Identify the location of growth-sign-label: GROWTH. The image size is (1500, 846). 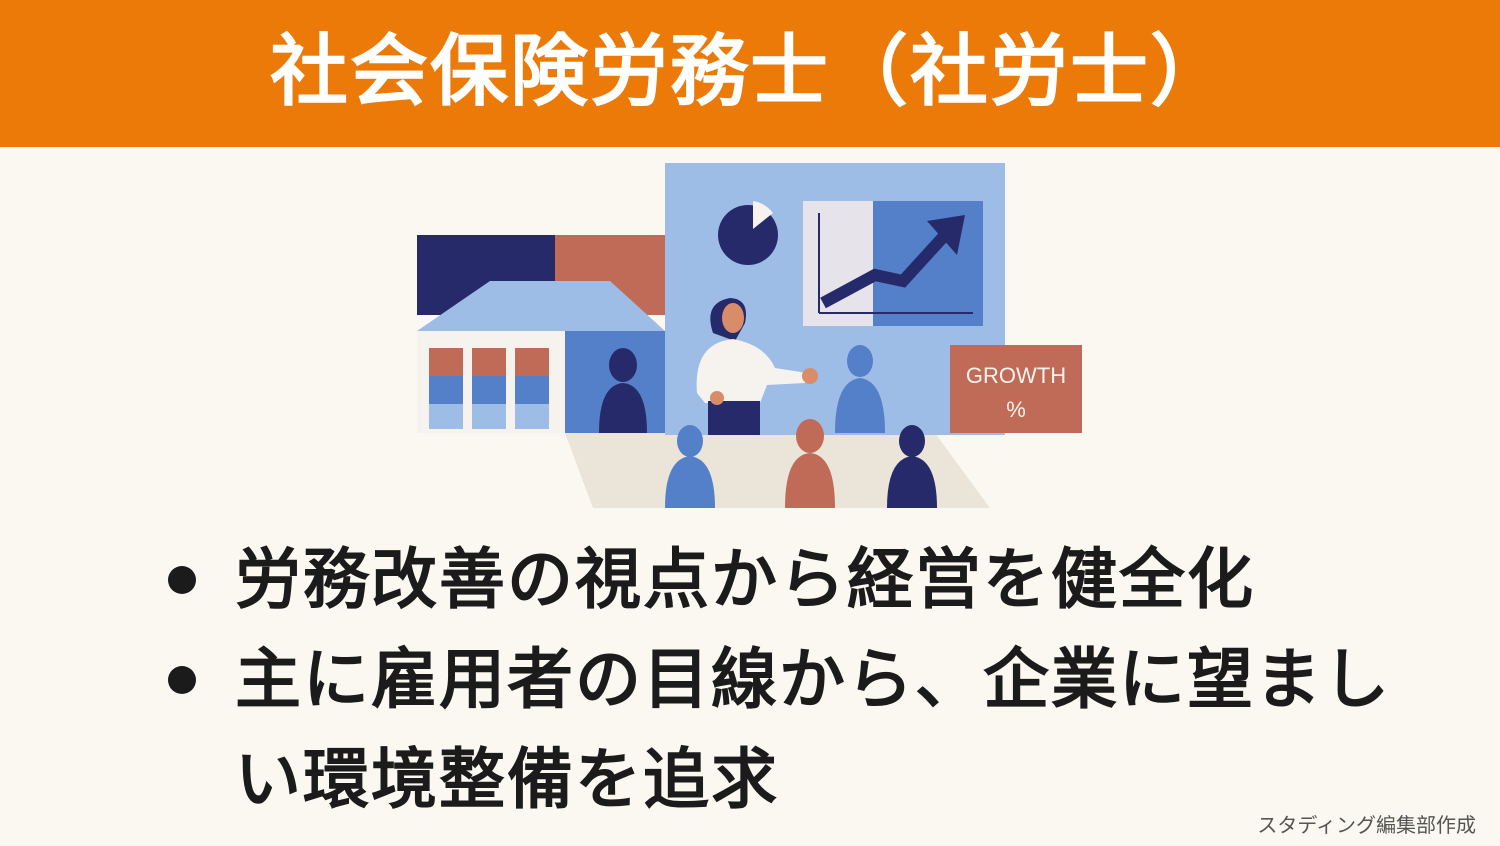
(1016, 375).